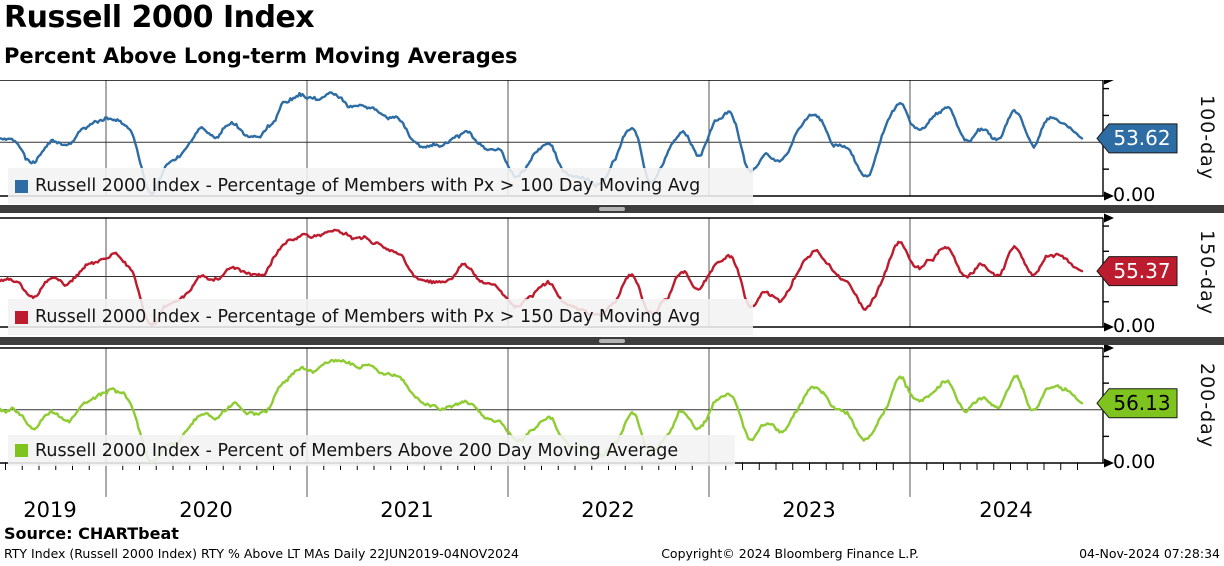  I want to click on source-label: Source: CHARTbeat, so click(91, 533).